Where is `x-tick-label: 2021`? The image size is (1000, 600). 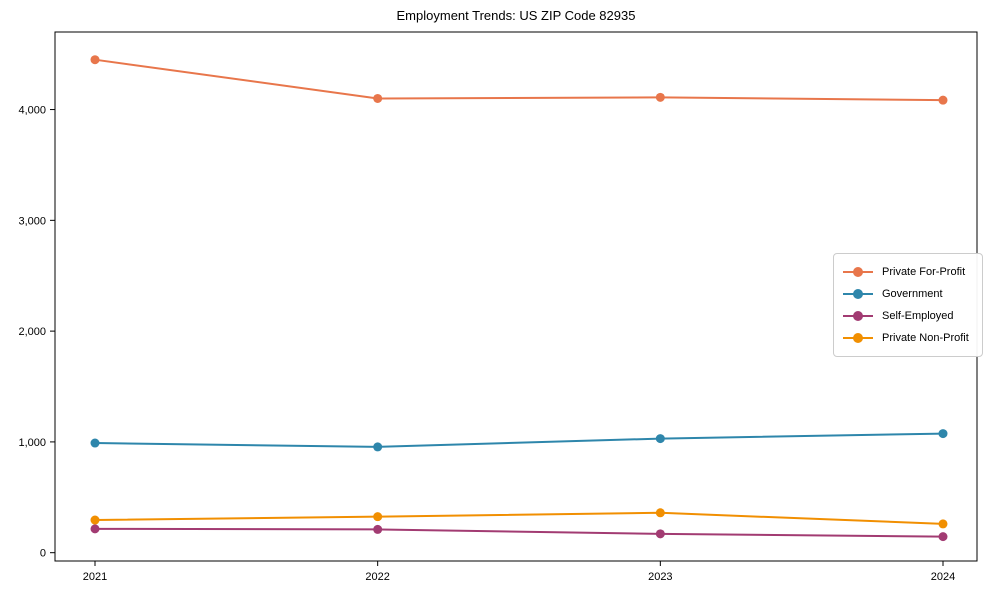
x-tick-label: 2021 is located at coordinates (95, 577).